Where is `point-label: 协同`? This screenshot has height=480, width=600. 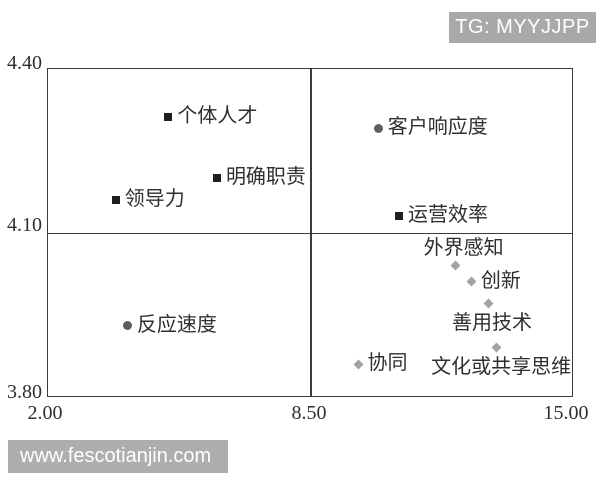 point-label: 协同 is located at coordinates (387, 363).